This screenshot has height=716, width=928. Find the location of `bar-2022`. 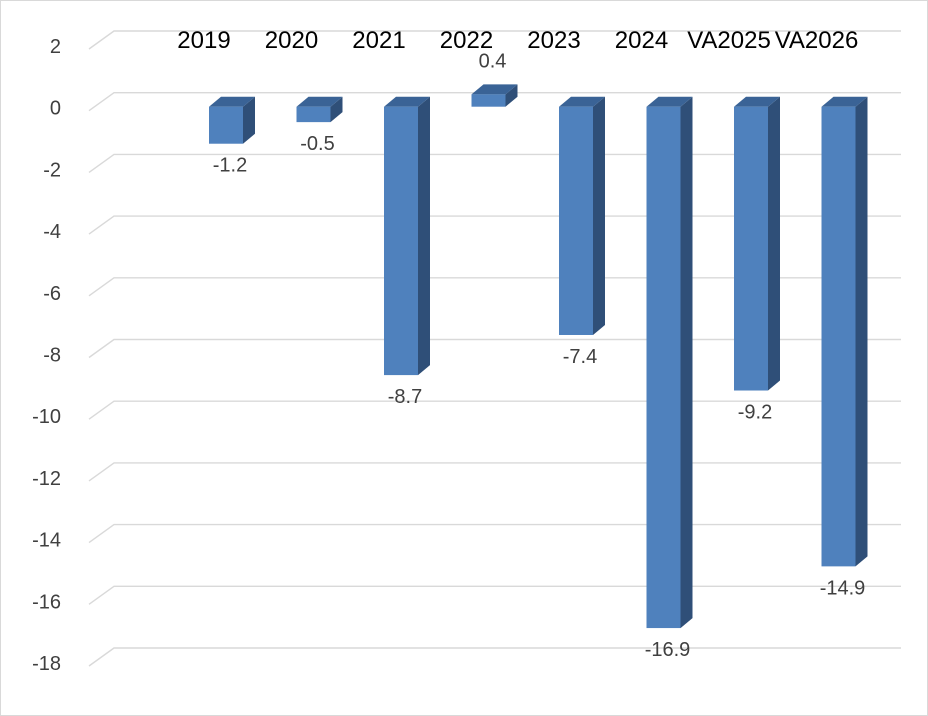

bar-2022 is located at coordinates (494, 95).